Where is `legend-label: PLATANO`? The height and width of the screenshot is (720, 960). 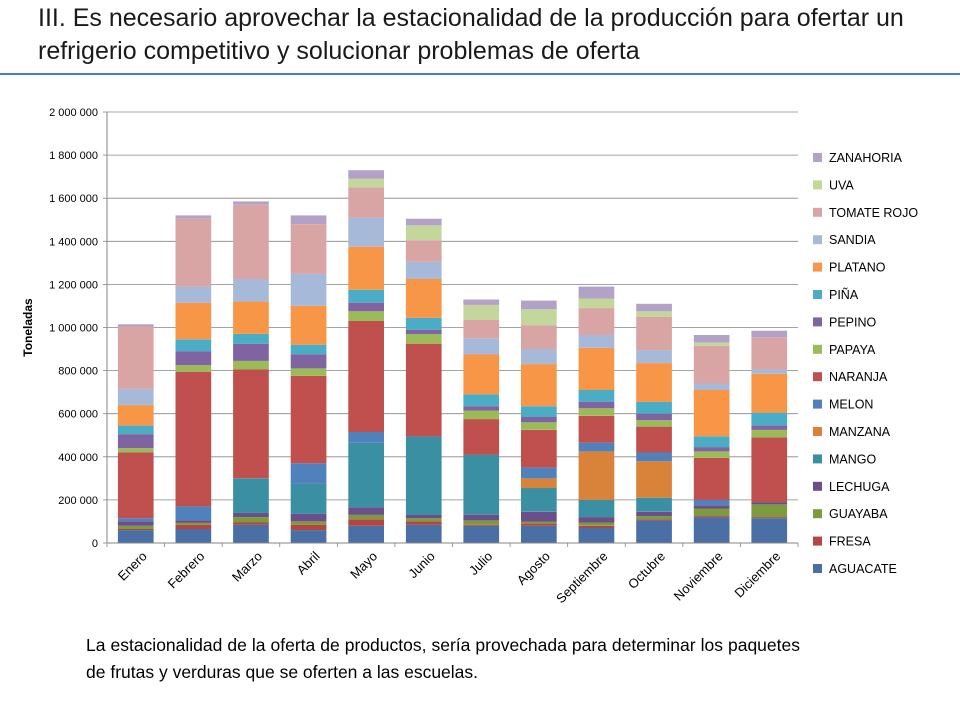 legend-label: PLATANO is located at coordinates (857, 268).